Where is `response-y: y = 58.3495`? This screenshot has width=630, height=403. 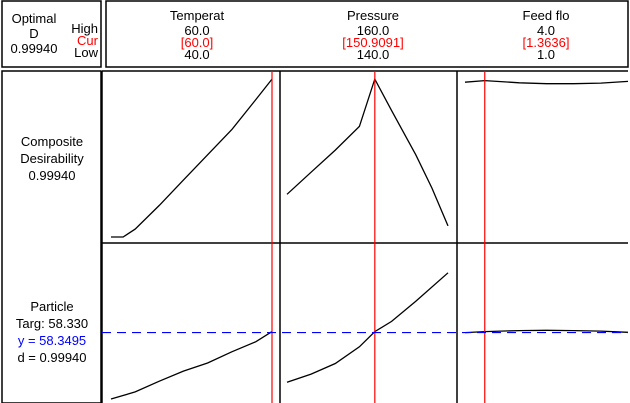 response-y: y = 58.3495 is located at coordinates (52, 340).